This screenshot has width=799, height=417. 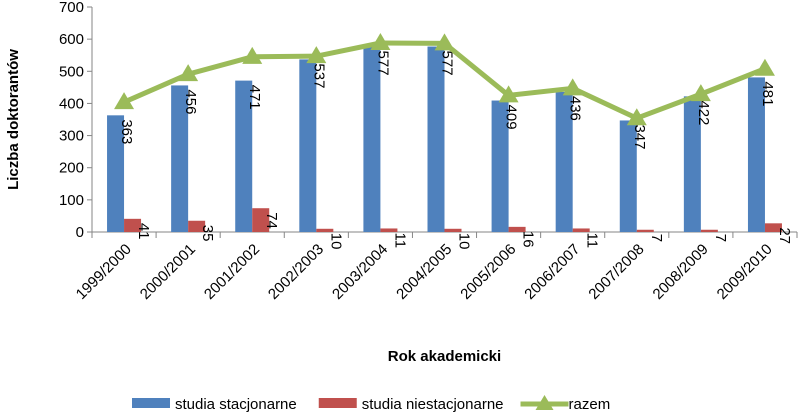 What do you see at coordinates (360, 272) in the screenshot?
I see `x-tick-label: 2003/2004` at bounding box center [360, 272].